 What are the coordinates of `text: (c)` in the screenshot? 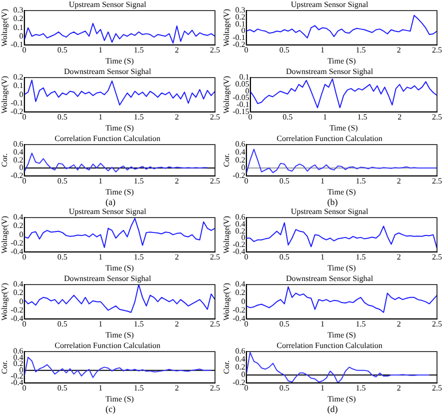 It's located at (110, 409).